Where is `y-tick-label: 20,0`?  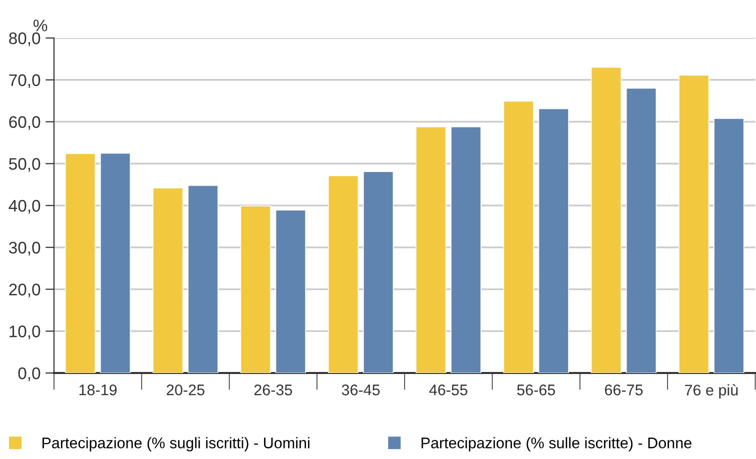
y-tick-label: 20,0 is located at coordinates (24, 291).